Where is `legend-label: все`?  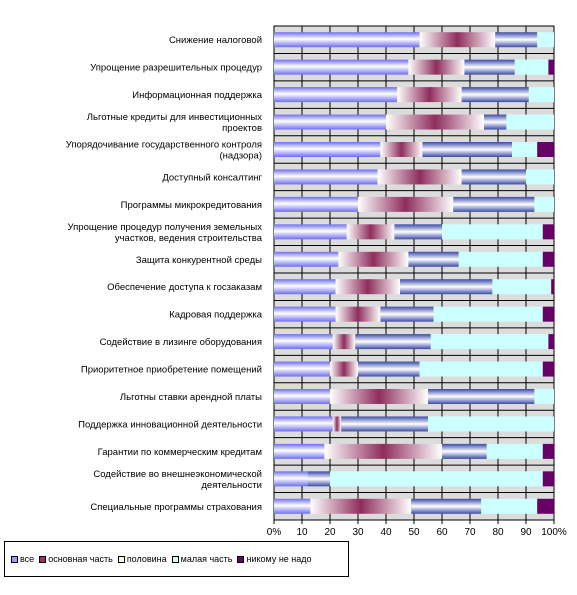
legend-label: все is located at coordinates (27, 559).